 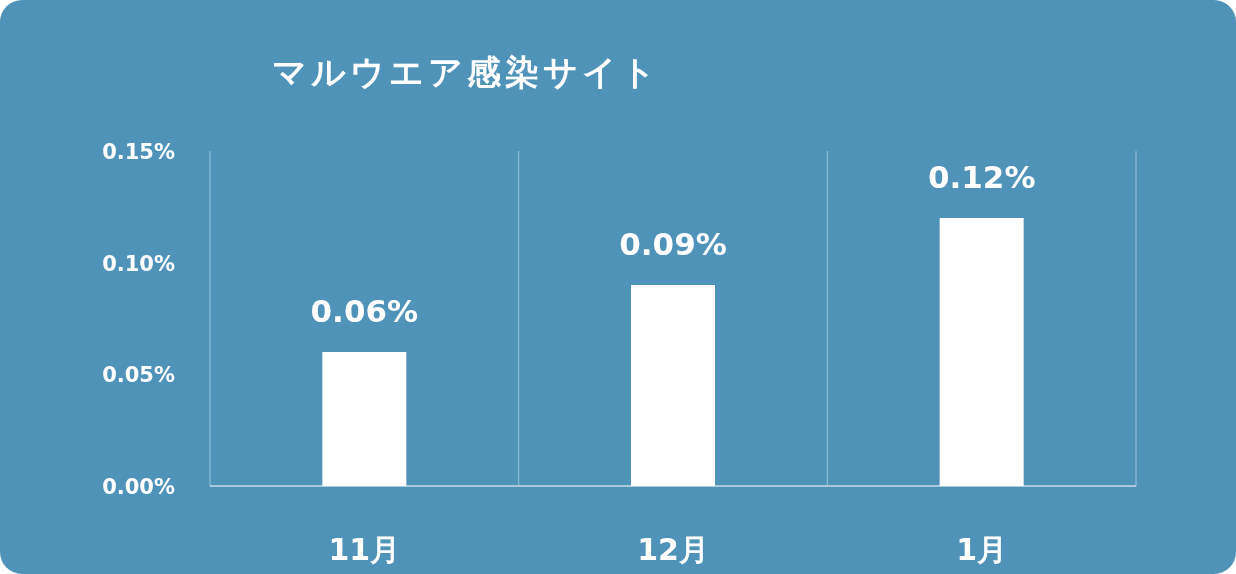 What do you see at coordinates (138, 487) in the screenshot?
I see `y-tick-label: 0.00%` at bounding box center [138, 487].